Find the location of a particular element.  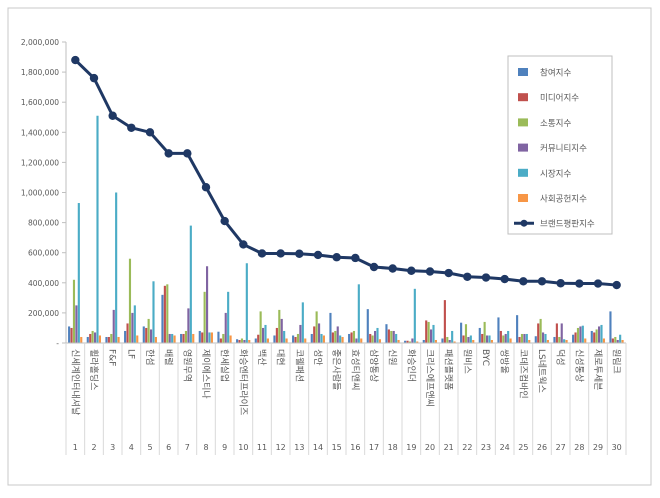

x-category-number: 19 is located at coordinates (411, 447).